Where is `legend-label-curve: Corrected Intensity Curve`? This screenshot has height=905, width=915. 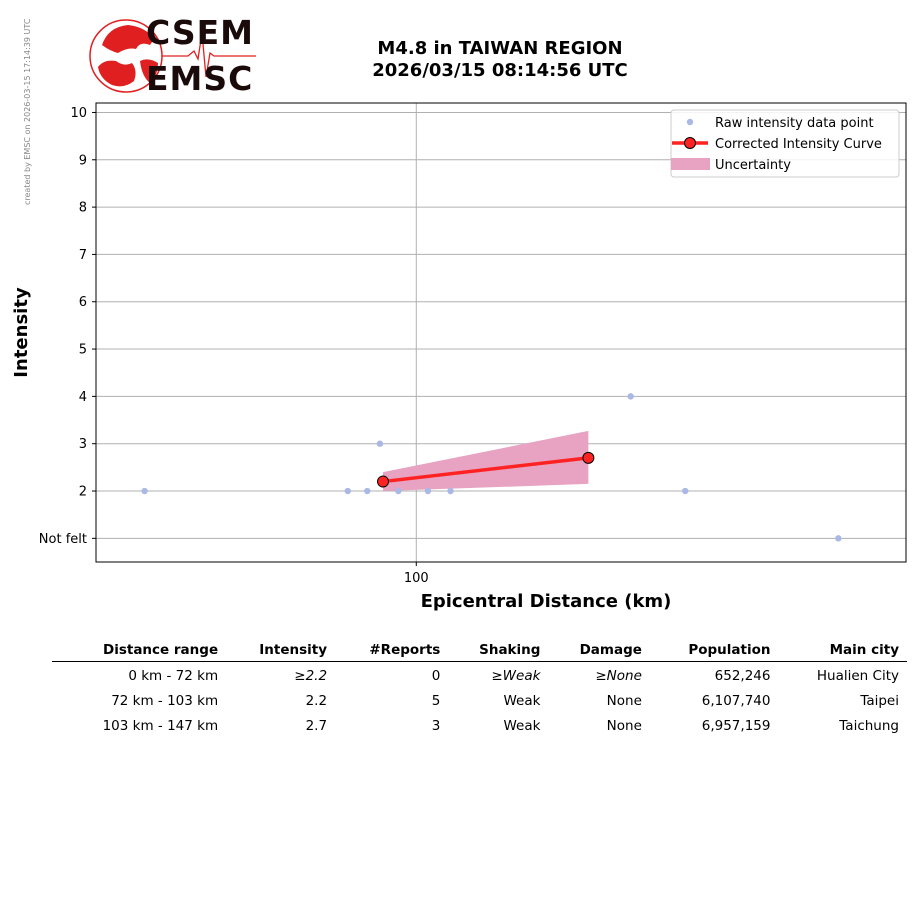 legend-label-curve: Corrected Intensity Curve is located at coordinates (798, 144).